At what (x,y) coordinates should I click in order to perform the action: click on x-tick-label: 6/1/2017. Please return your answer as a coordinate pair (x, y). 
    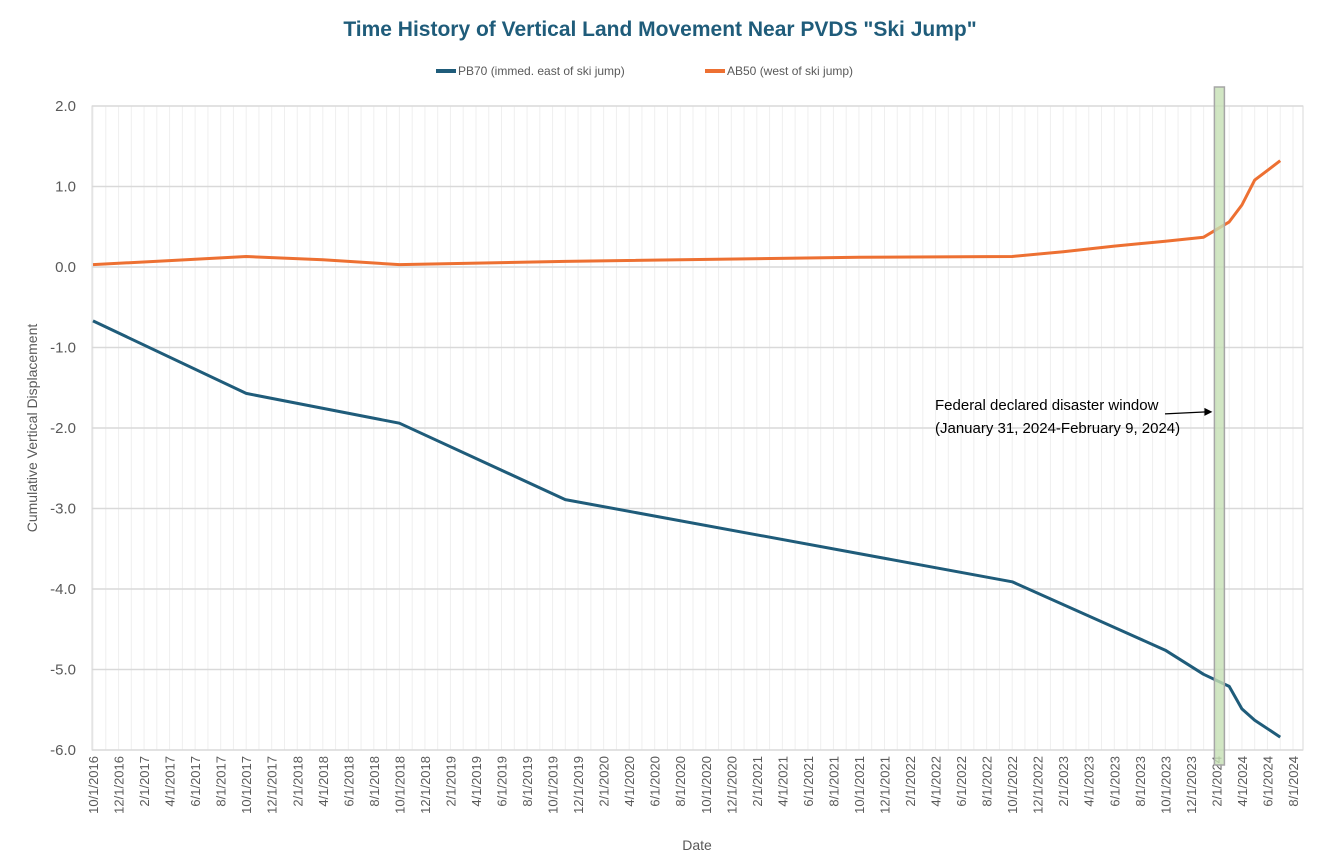
    Looking at the image, I should click on (195, 781).